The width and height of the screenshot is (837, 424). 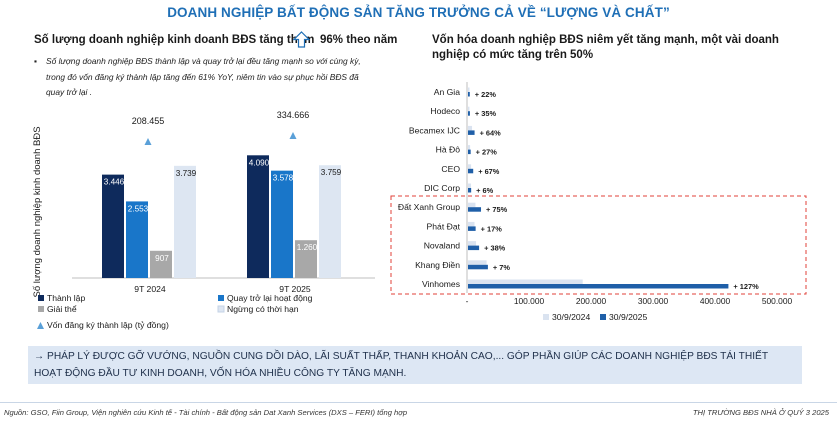 I want to click on highlight-box, so click(x=598, y=245).